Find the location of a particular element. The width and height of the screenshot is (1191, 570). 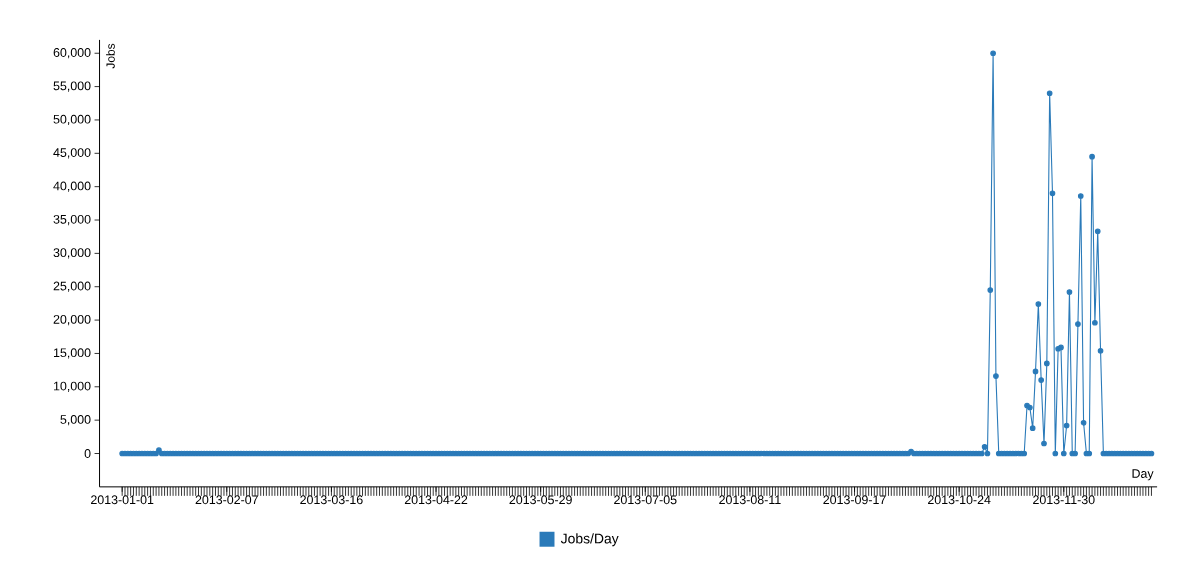

x-tick-label: 2013-05-29 is located at coordinates (540, 500).